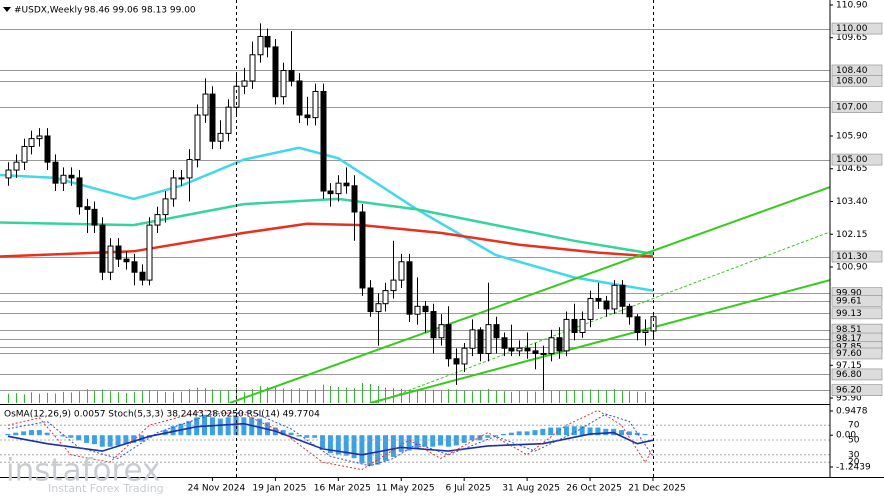  I want to click on watermark-sub: Instant Forex Trading, so click(106, 488).